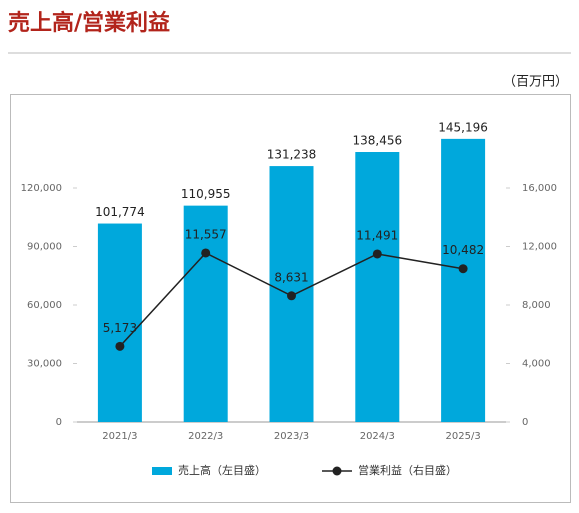 Image resolution: width=579 pixels, height=513 pixels. What do you see at coordinates (377, 436) in the screenshot?
I see `x-tick-label: 2024/3` at bounding box center [377, 436].